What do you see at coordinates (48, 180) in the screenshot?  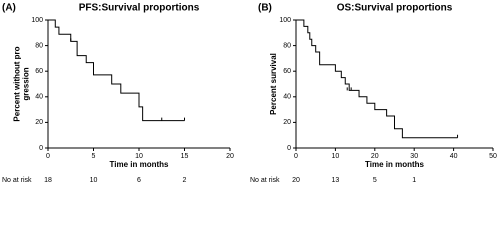 I see `at-risk-count: 18` at bounding box center [48, 180].